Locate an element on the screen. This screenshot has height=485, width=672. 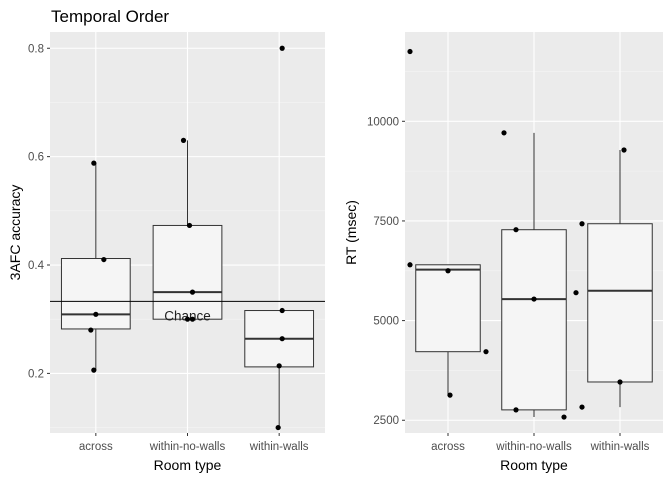
chance-label: Chance is located at coordinates (187, 315).